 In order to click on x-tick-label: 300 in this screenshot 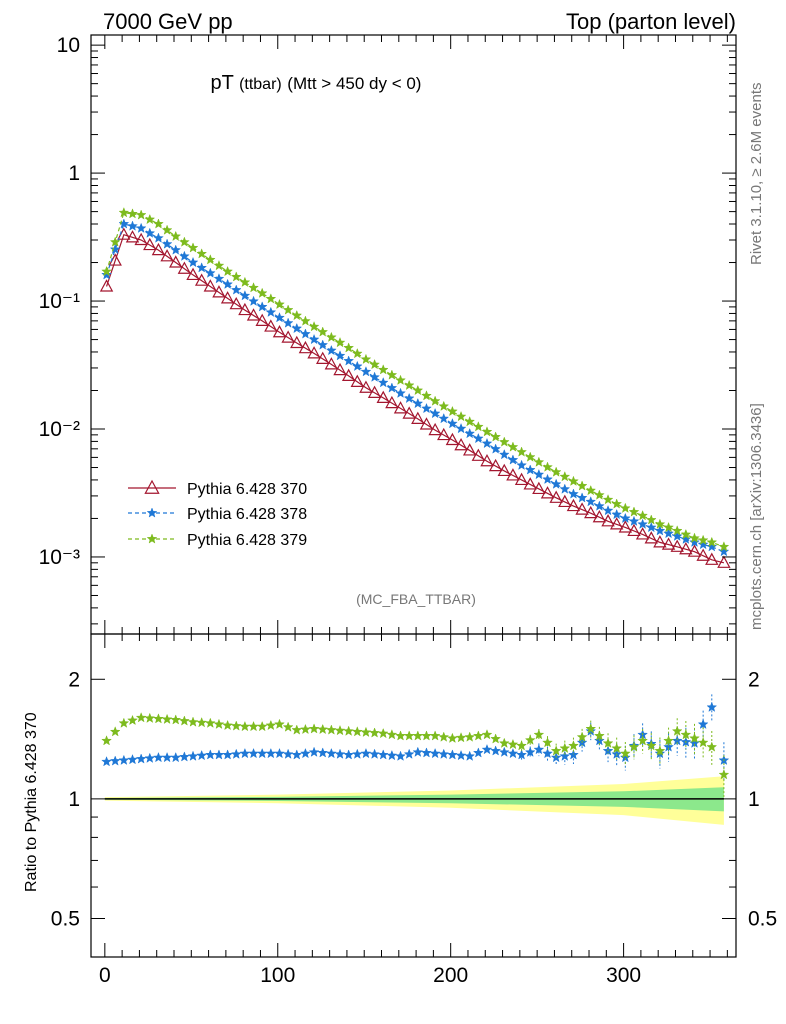, I will do `click(623, 975)`.